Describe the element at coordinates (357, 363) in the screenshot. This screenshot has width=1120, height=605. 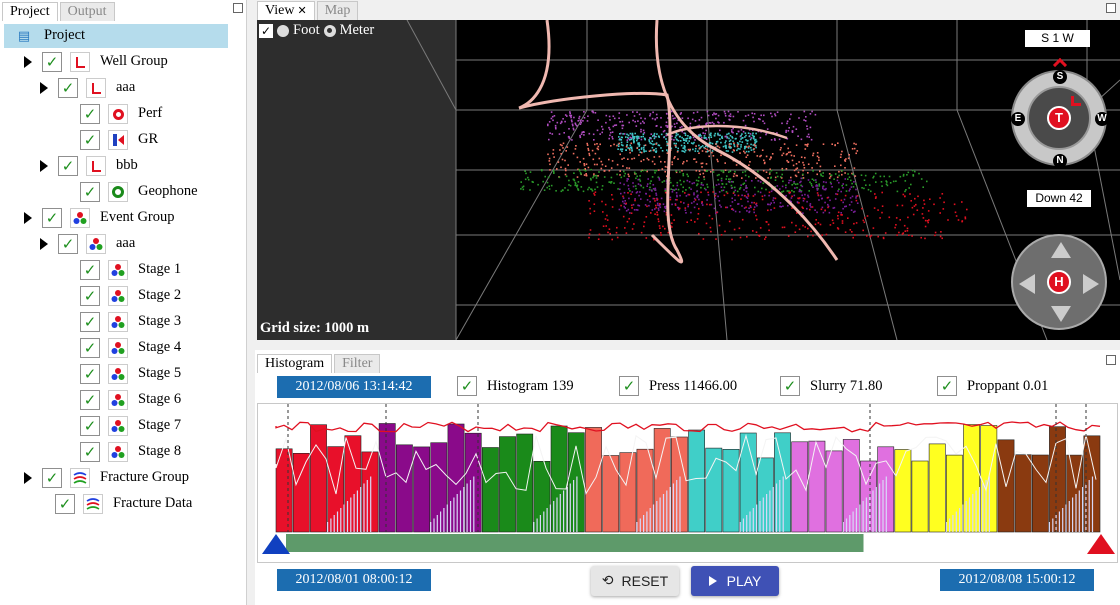
I see `tab-filter: Filter` at that location.